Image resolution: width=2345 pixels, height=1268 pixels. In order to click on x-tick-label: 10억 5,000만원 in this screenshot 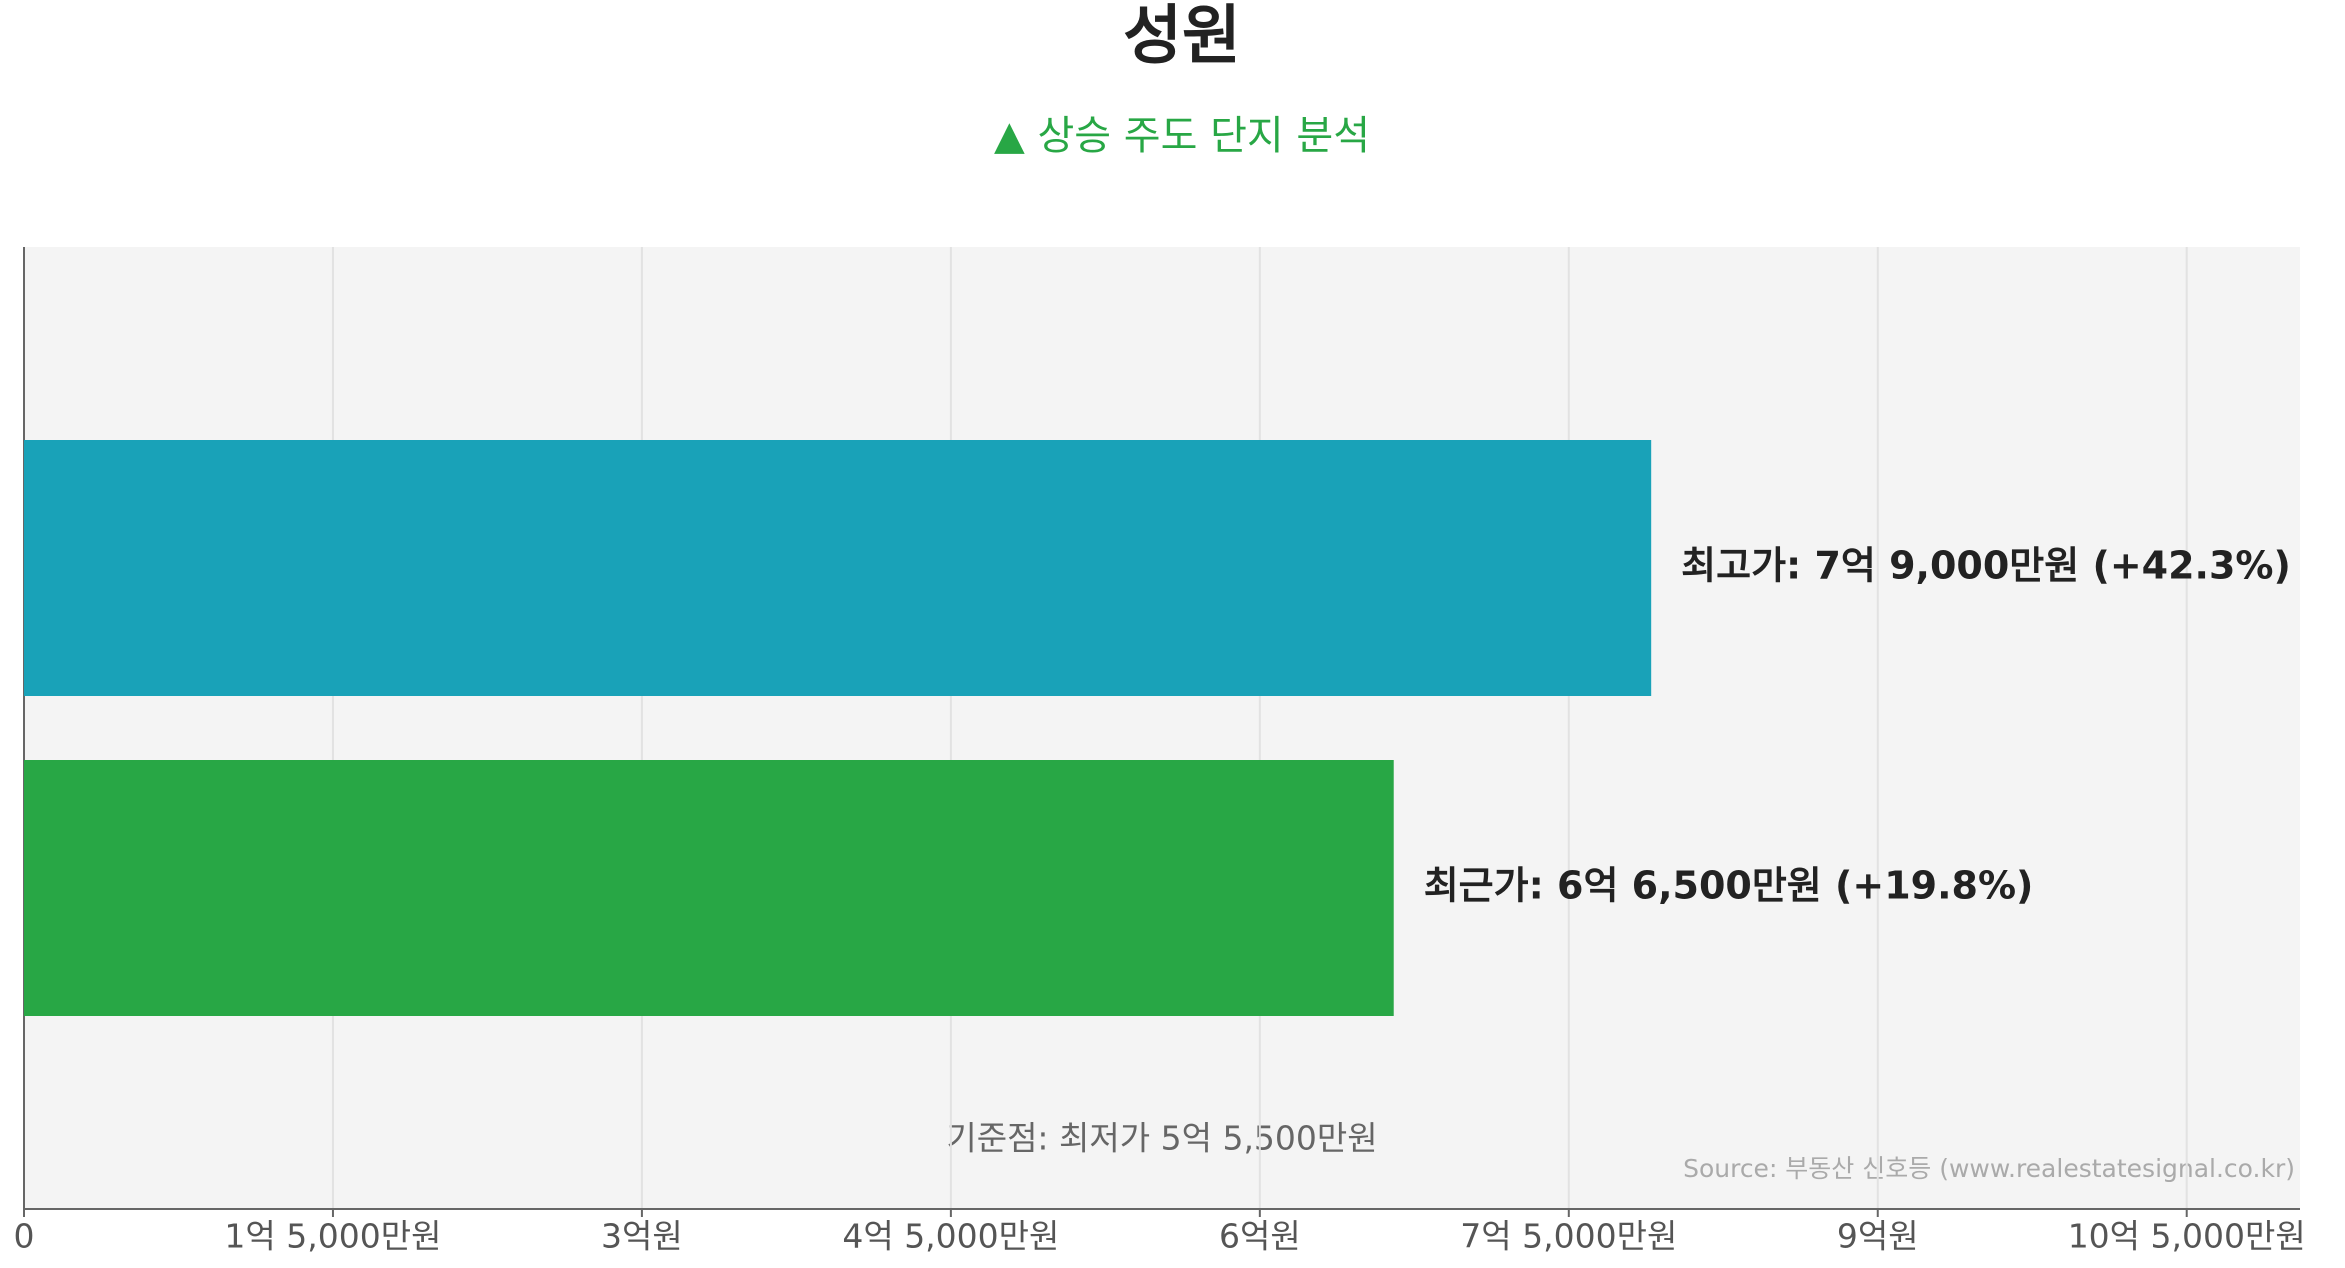, I will do `click(2187, 1236)`.